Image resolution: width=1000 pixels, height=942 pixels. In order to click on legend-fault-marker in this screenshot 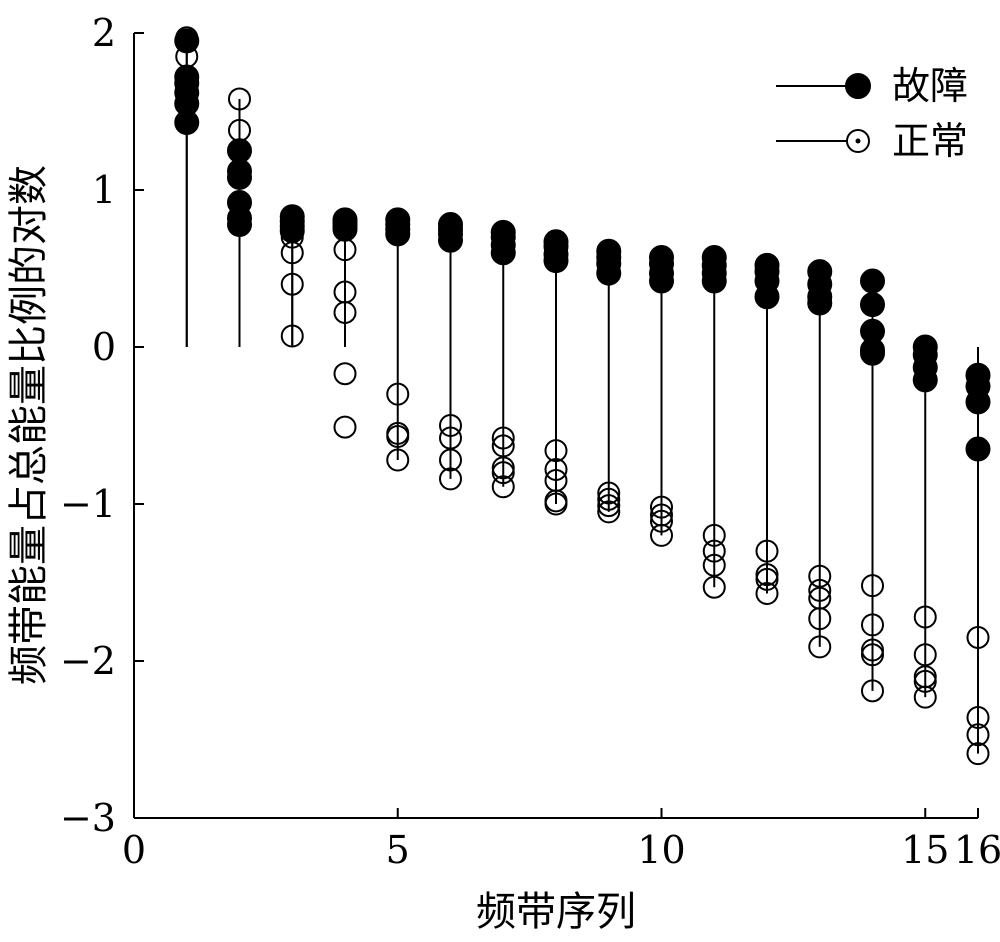, I will do `click(858, 86)`.